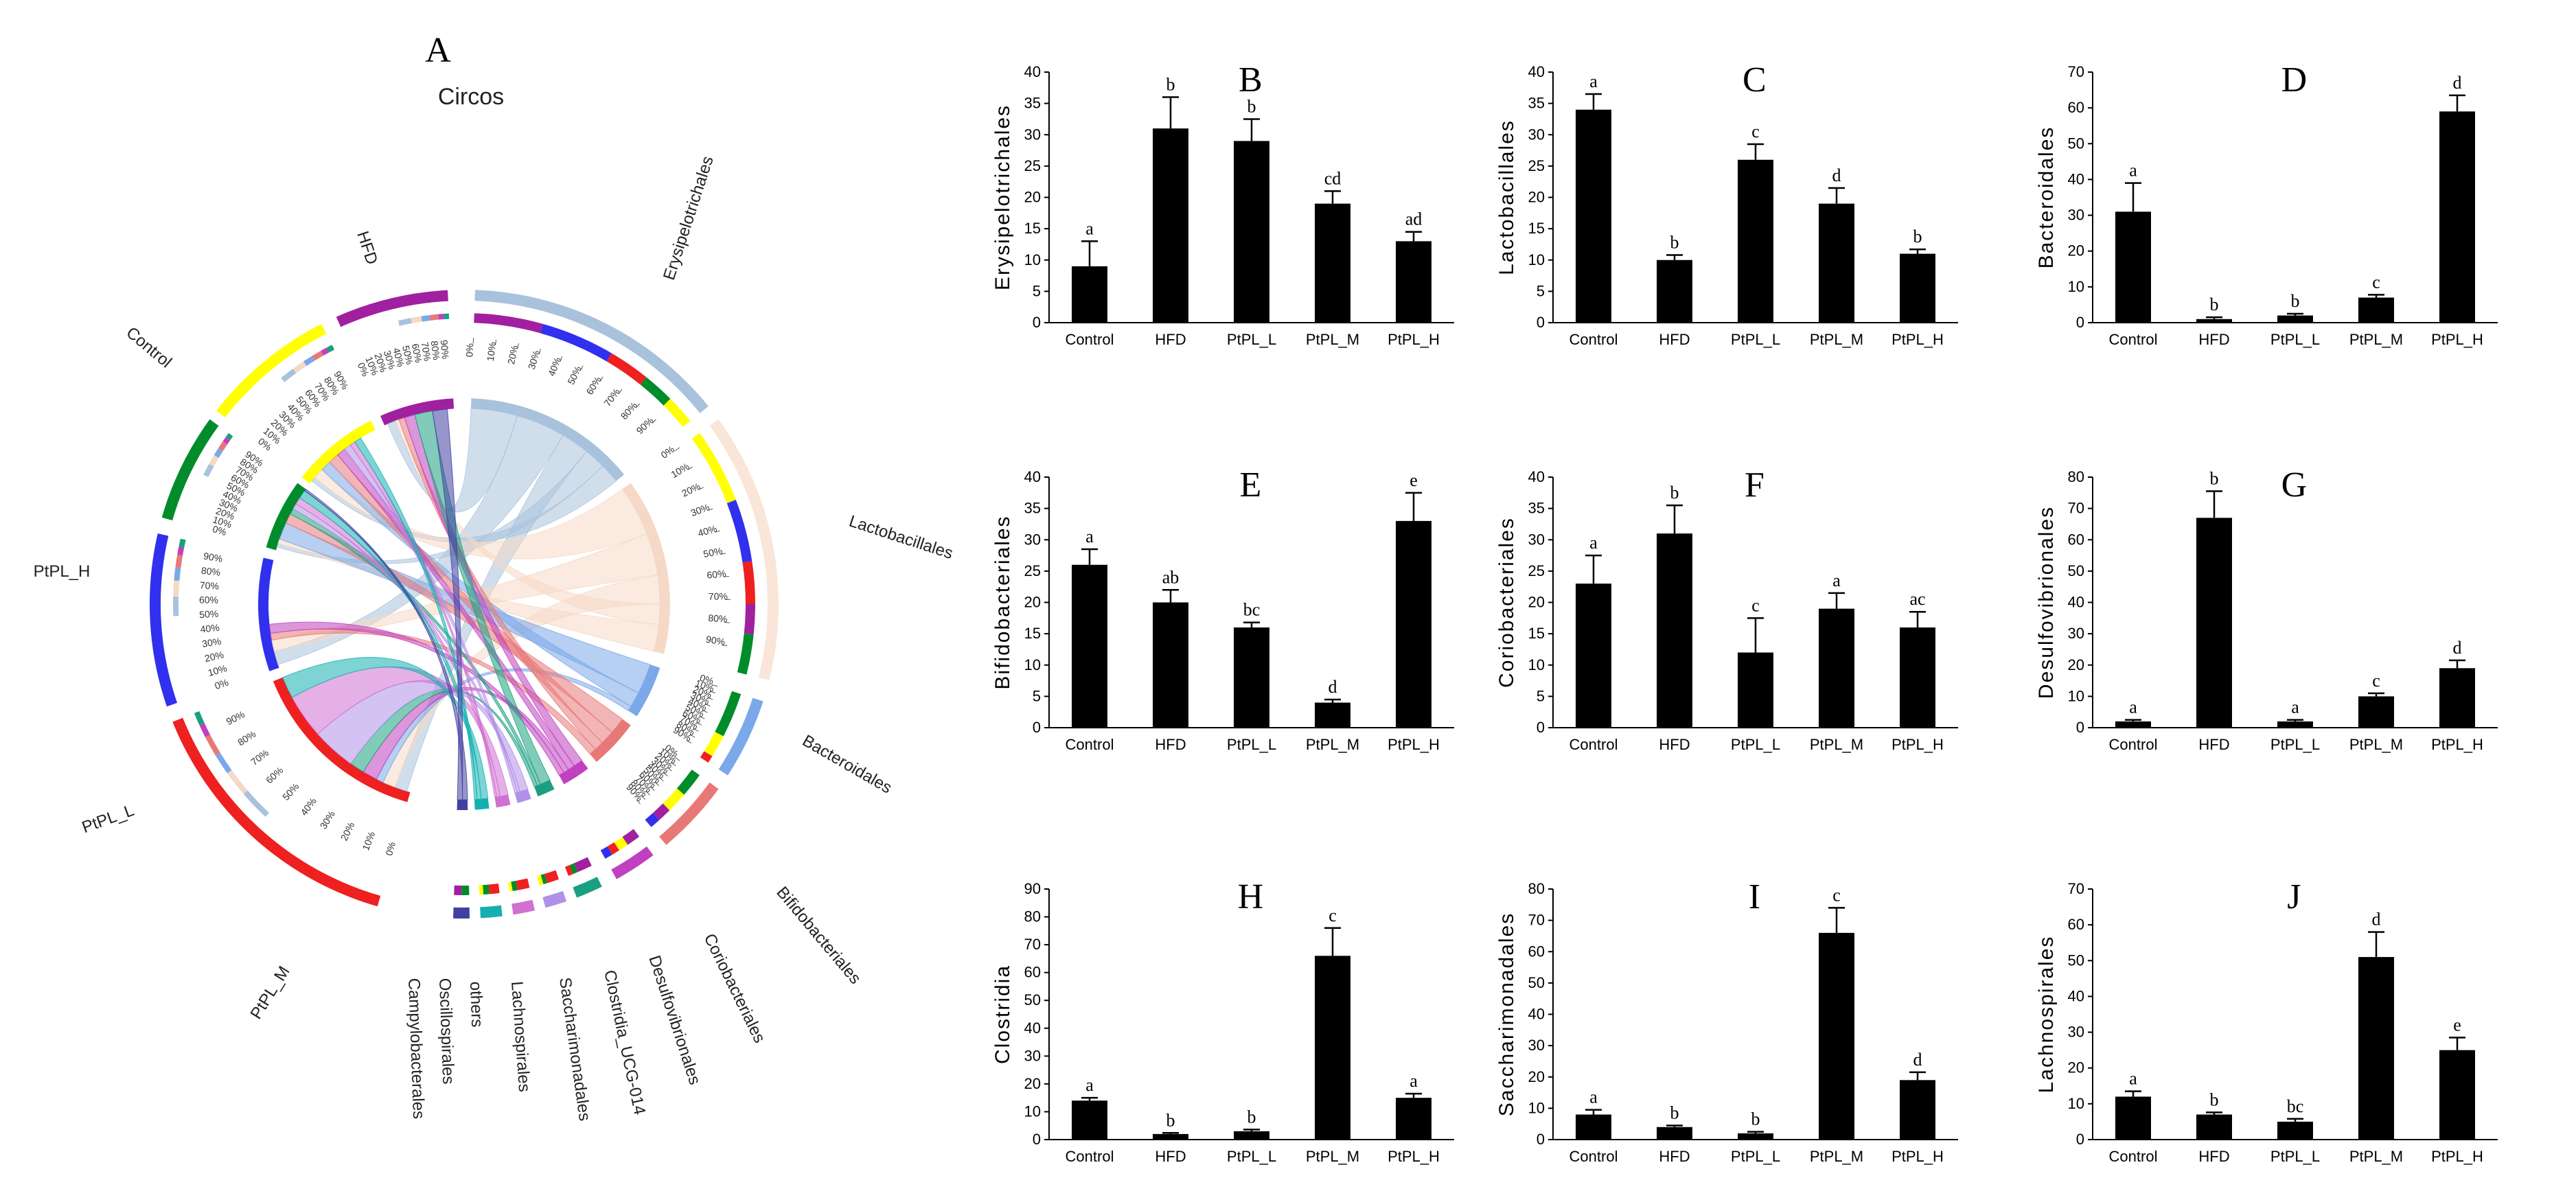 The height and width of the screenshot is (1200, 2576). I want to click on percent-label: 0%, so click(221, 684).